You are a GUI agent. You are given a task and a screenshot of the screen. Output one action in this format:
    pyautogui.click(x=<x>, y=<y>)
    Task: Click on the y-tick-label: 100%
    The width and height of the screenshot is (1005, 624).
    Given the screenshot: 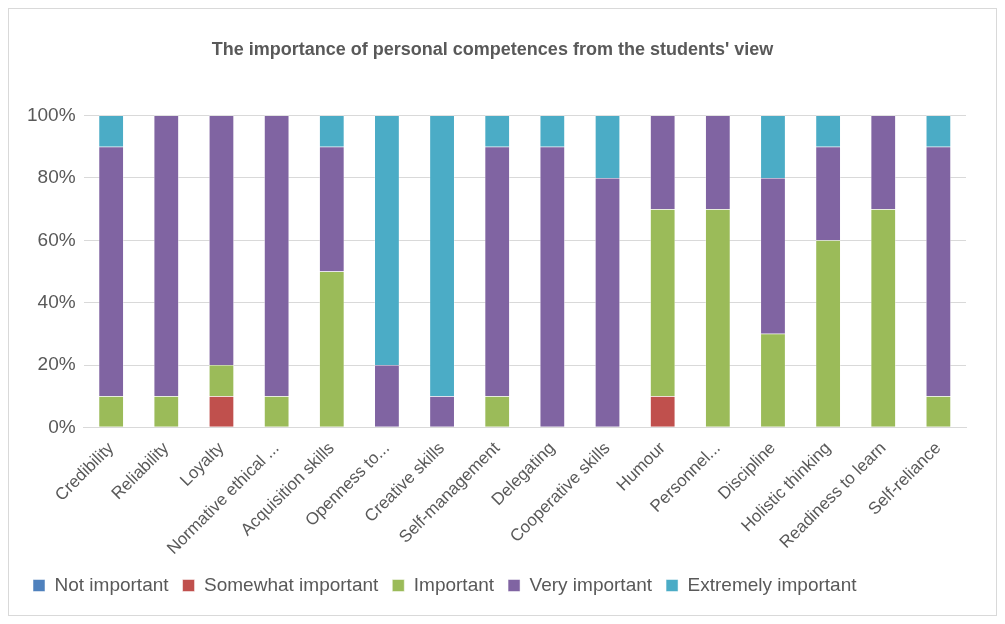 What is the action you would take?
    pyautogui.click(x=51, y=114)
    